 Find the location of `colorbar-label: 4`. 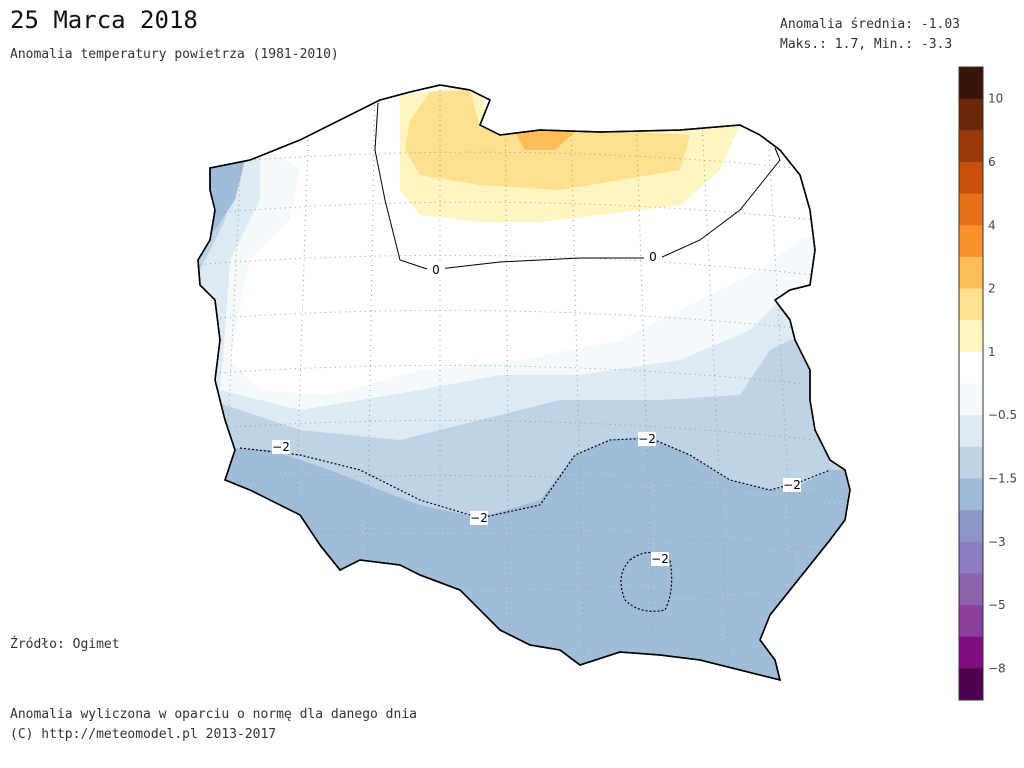

colorbar-label: 4 is located at coordinates (992, 225).